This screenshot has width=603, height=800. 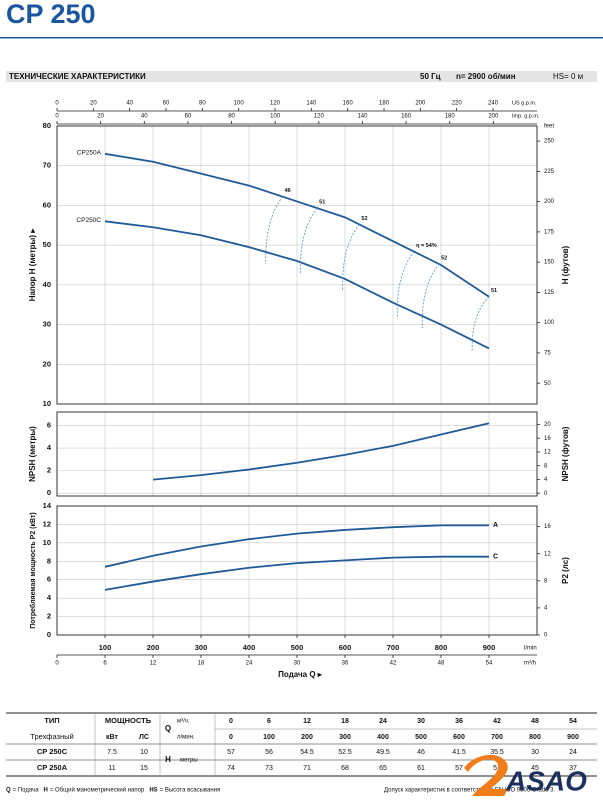 What do you see at coordinates (168, 728) in the screenshot?
I see `table-head: Q` at bounding box center [168, 728].